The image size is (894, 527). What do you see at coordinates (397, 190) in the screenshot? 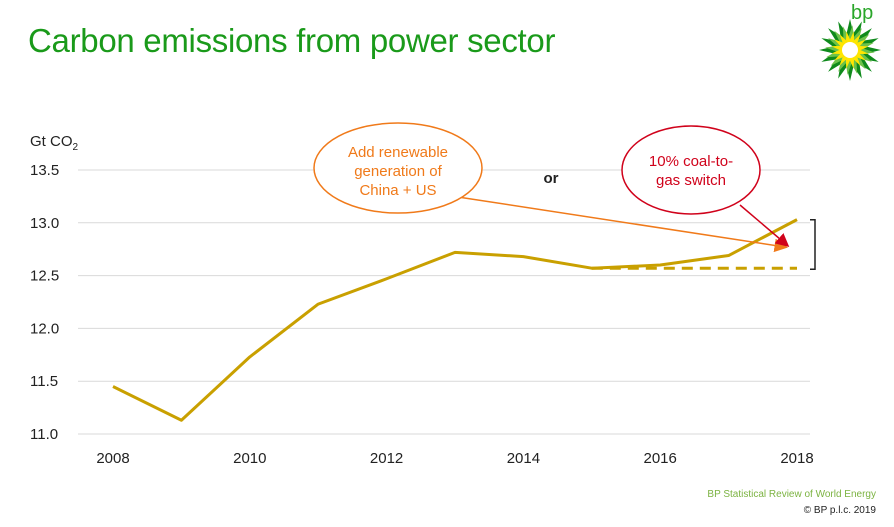
I see `renewables-callout-text: China + US` at bounding box center [397, 190].